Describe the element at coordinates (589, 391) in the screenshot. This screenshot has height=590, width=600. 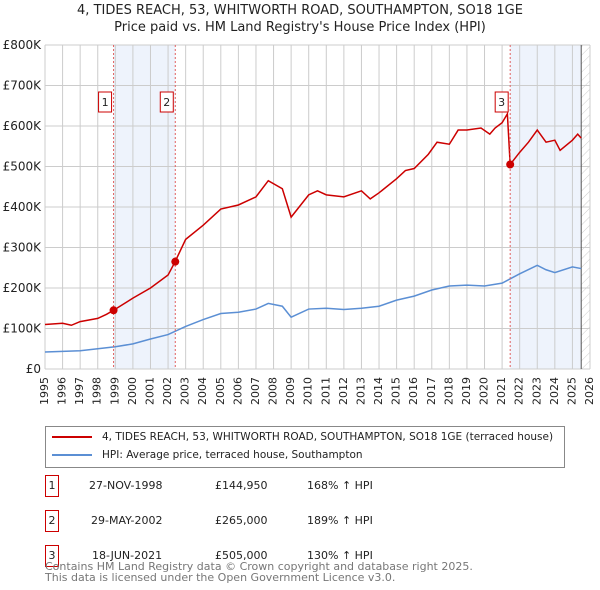
I see `x-tick-label: 2026` at that location.